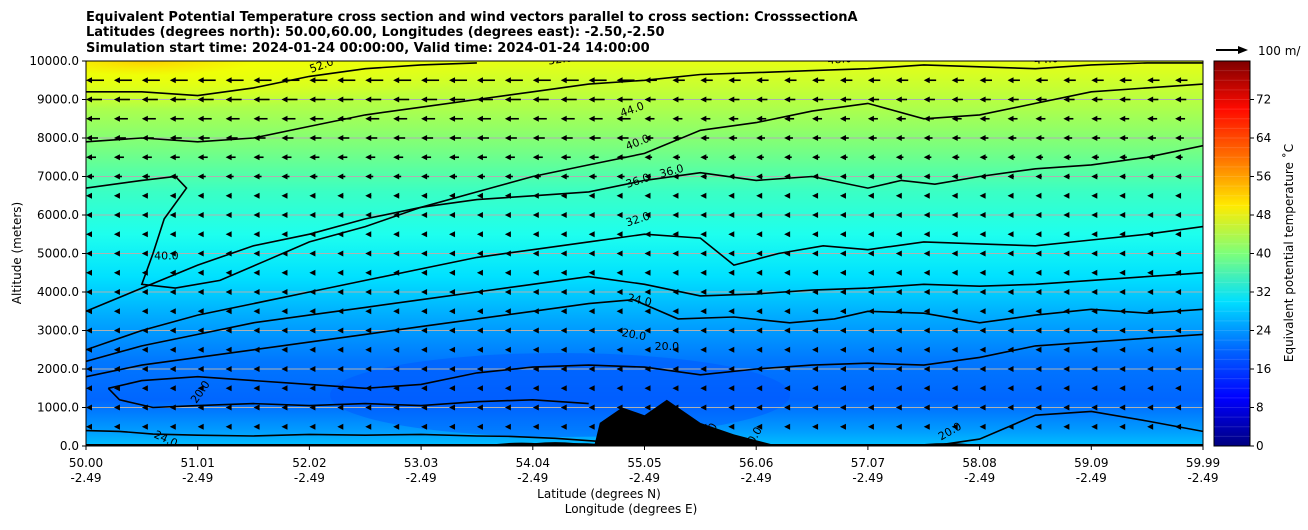  I want to click on y-tick-label: 2000.0, so click(58, 369).